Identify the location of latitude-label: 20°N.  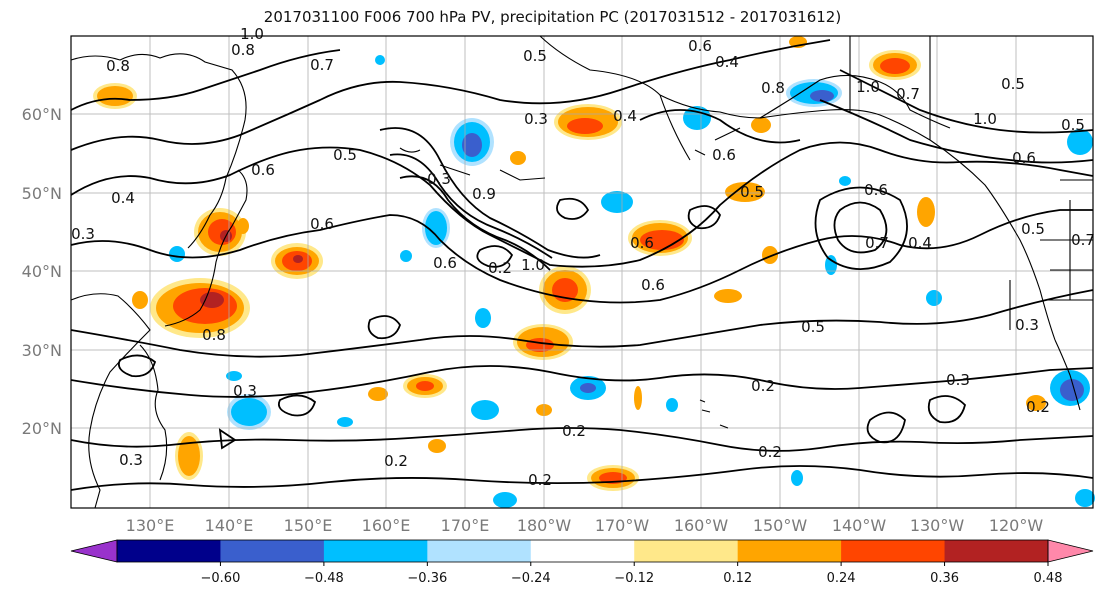
(42, 428).